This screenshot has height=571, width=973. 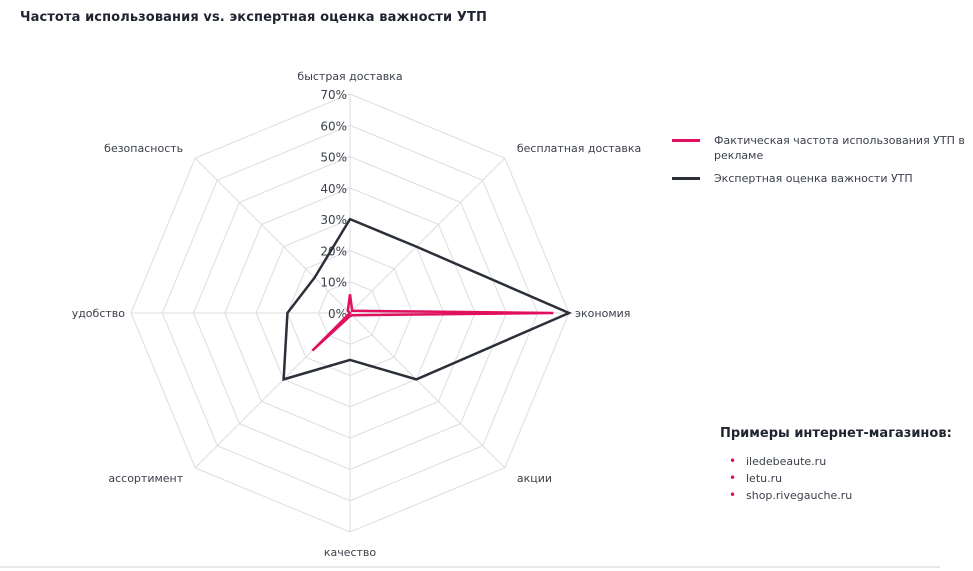 I want to click on category-label: ассортимент, so click(x=145, y=478).